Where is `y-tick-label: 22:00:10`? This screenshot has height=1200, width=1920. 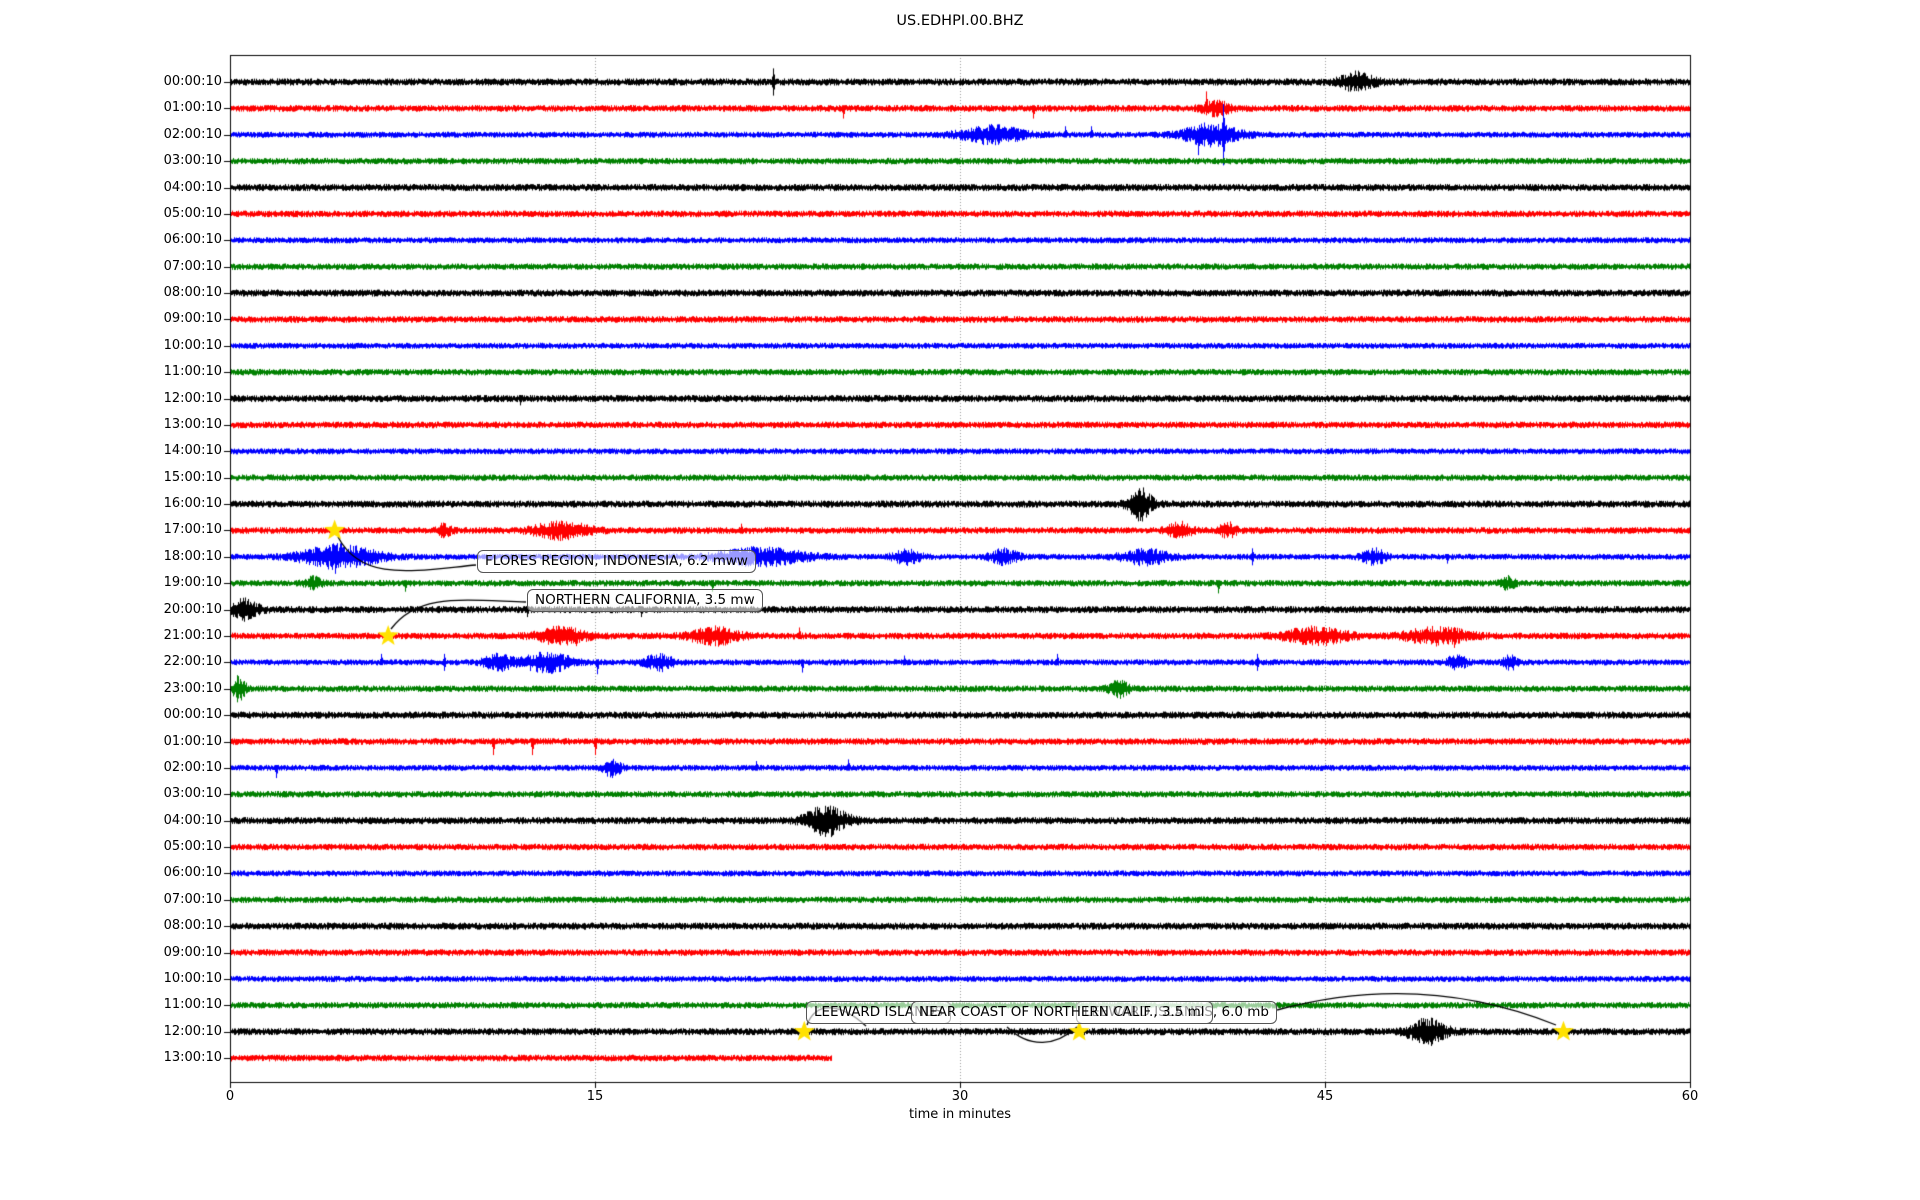
y-tick-label: 22:00:10 is located at coordinates (192, 662).